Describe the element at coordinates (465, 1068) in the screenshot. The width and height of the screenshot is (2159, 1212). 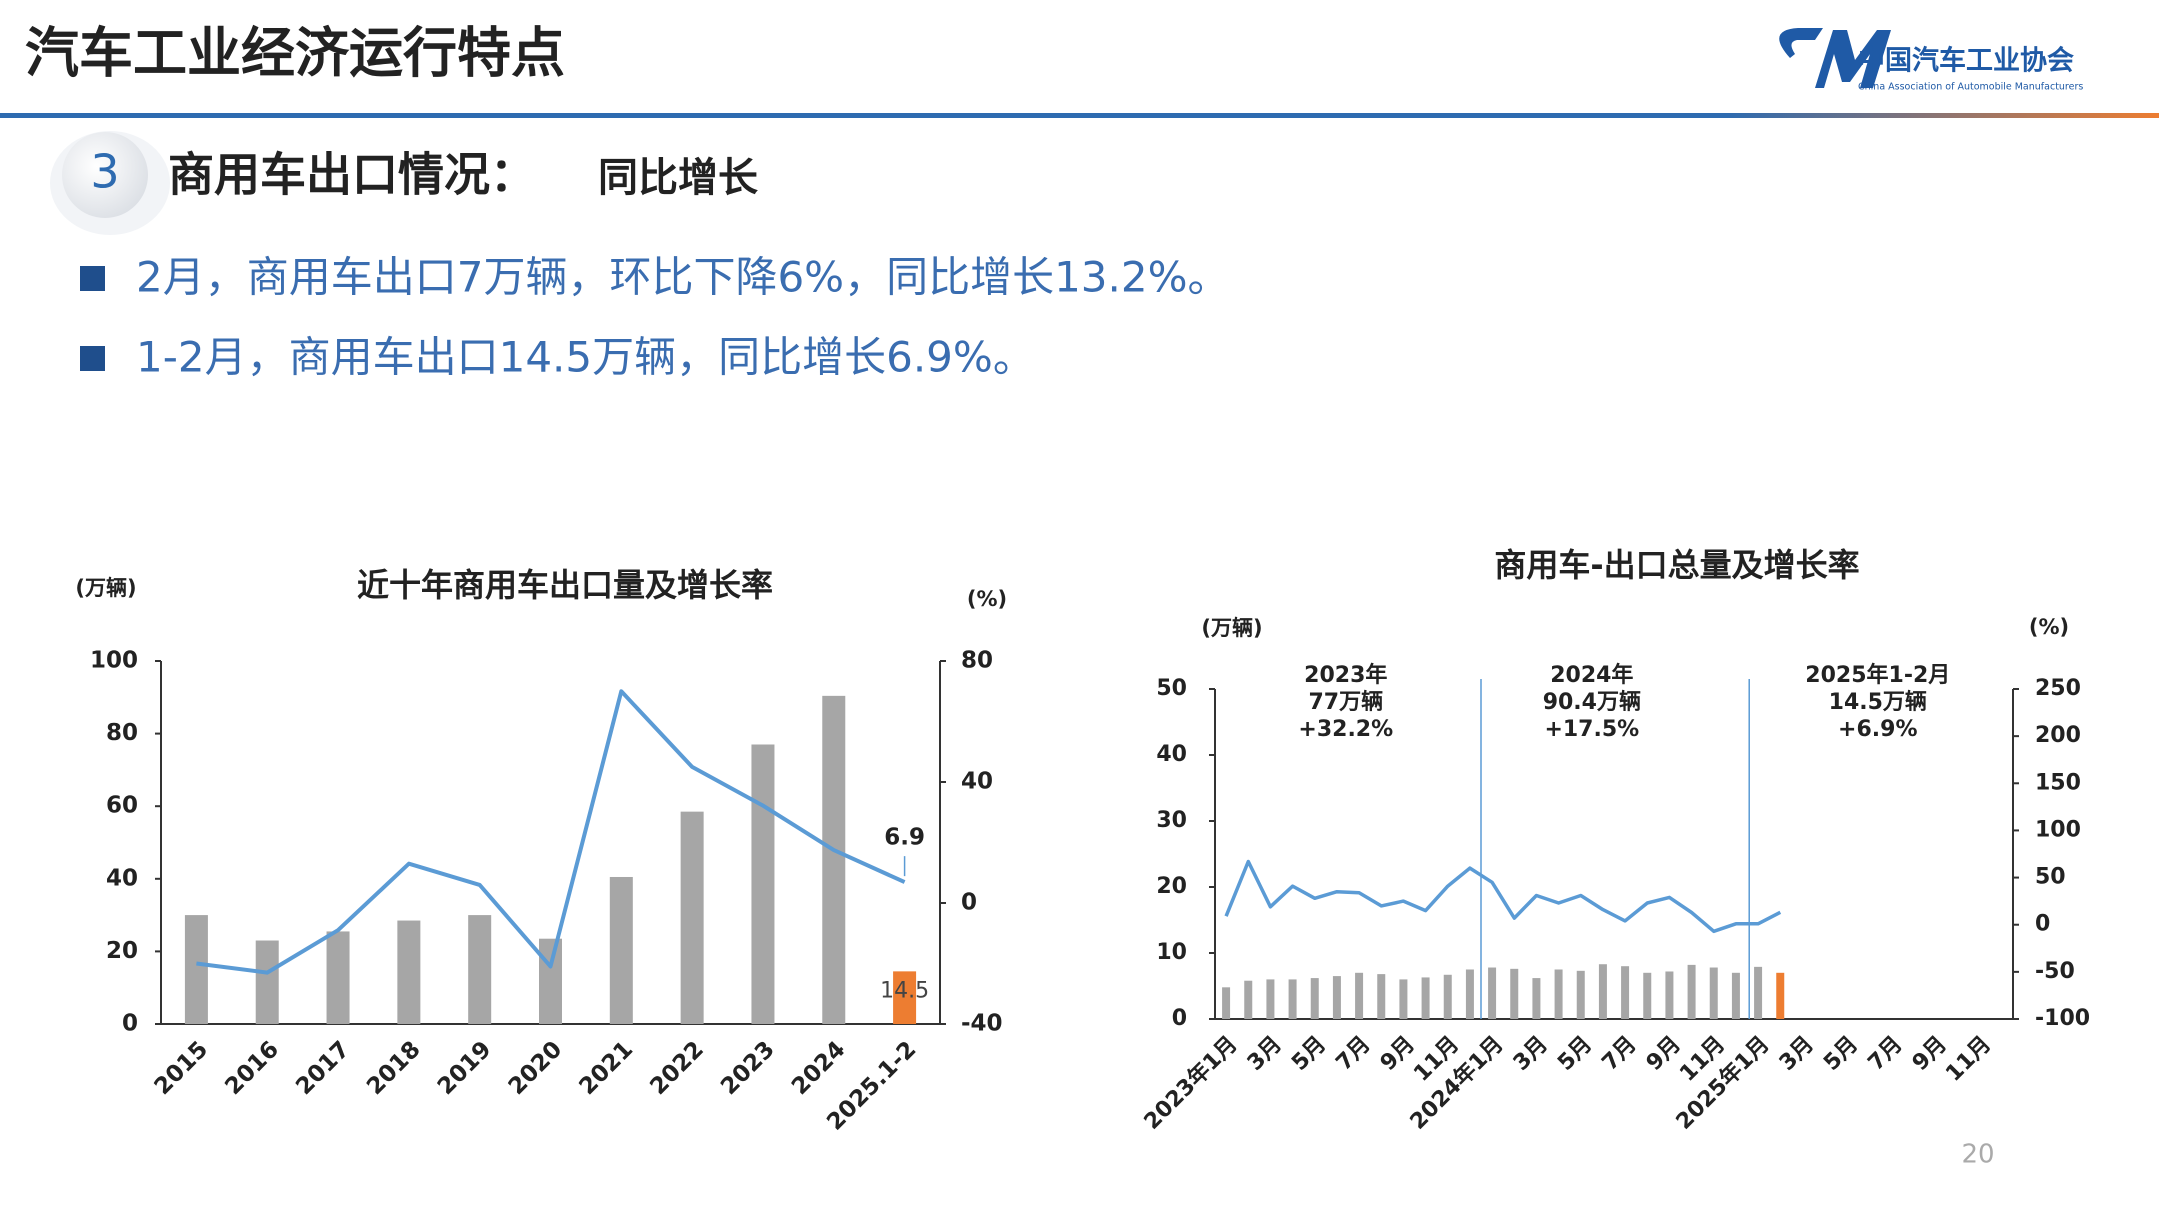
I see `x-tick-label: 2019` at that location.